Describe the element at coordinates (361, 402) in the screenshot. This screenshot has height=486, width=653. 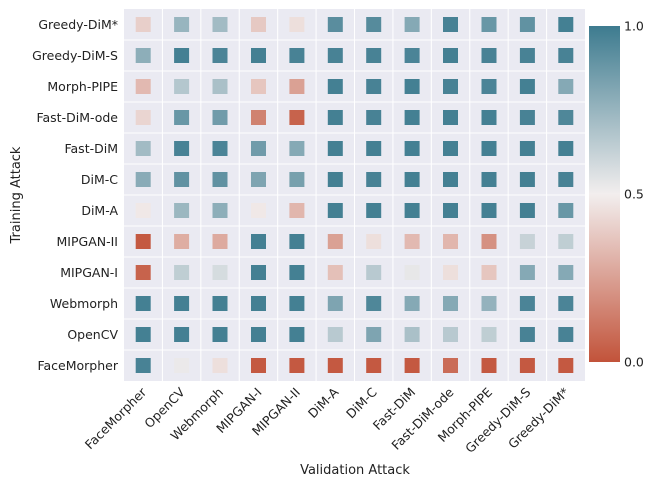
I see `column-label: DiM-C` at that location.